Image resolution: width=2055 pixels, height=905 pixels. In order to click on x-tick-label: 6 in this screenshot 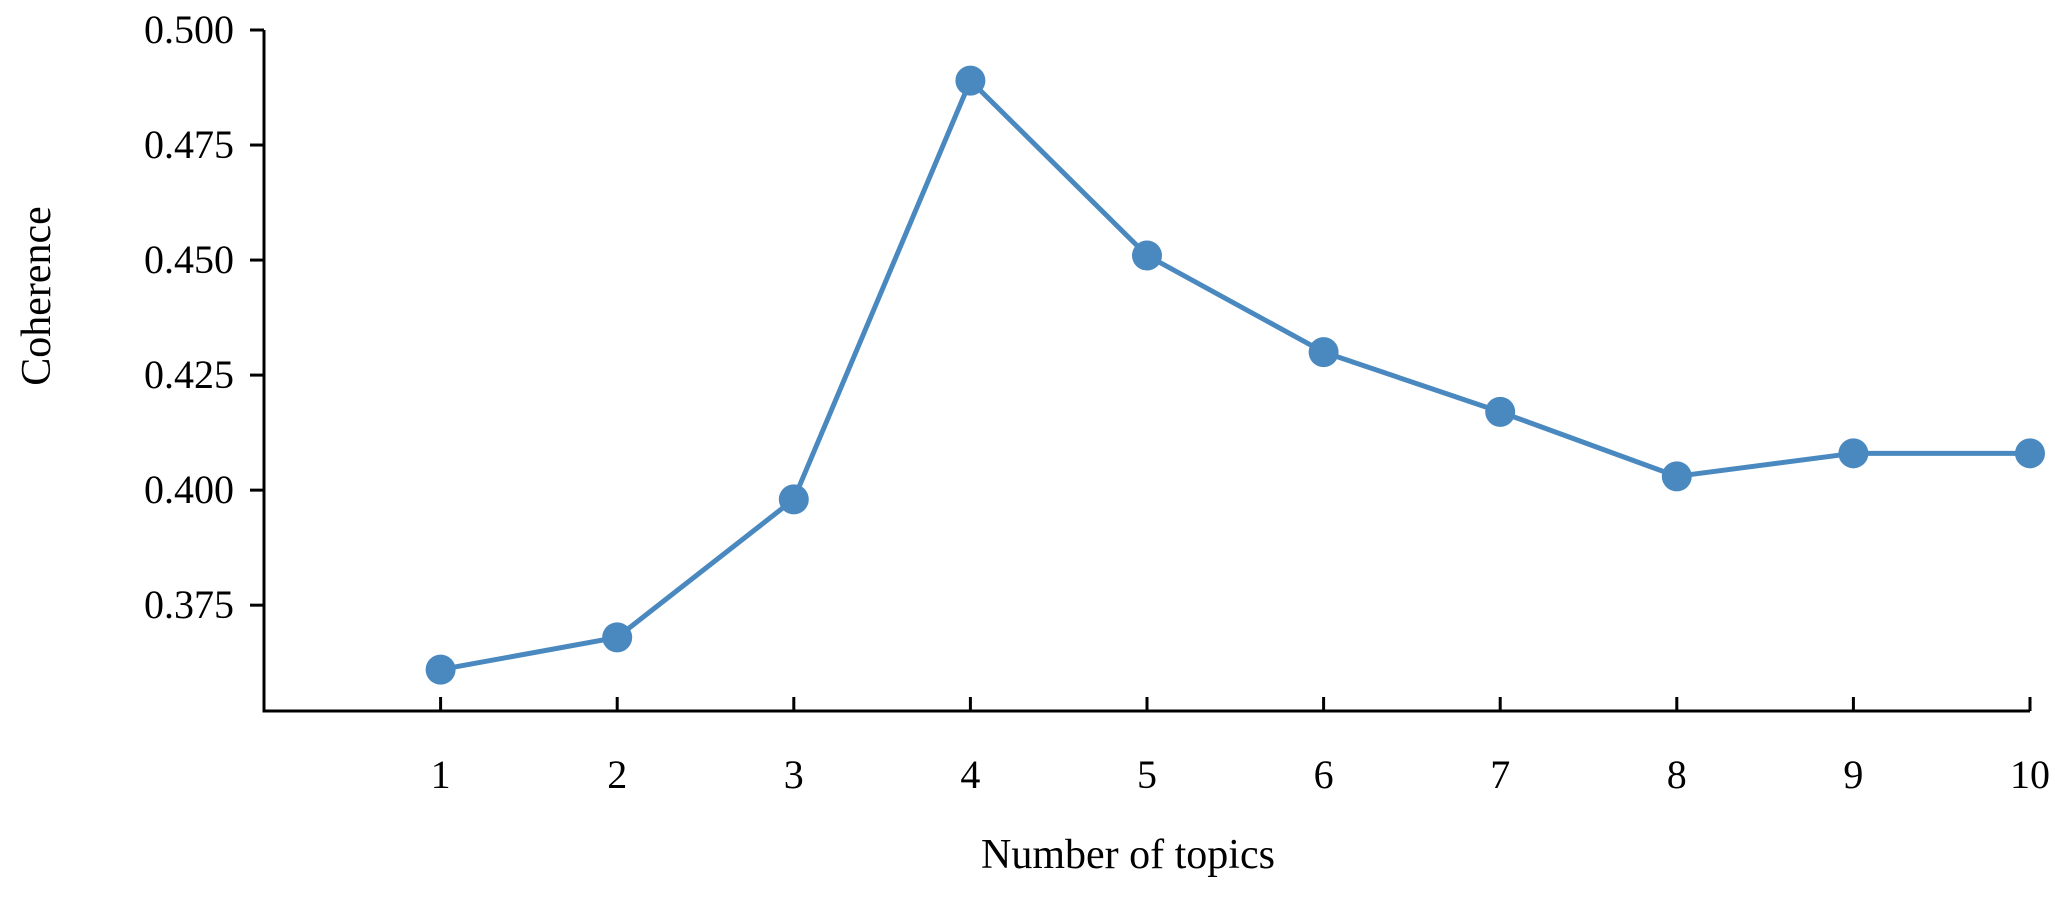, I will do `click(1324, 774)`.